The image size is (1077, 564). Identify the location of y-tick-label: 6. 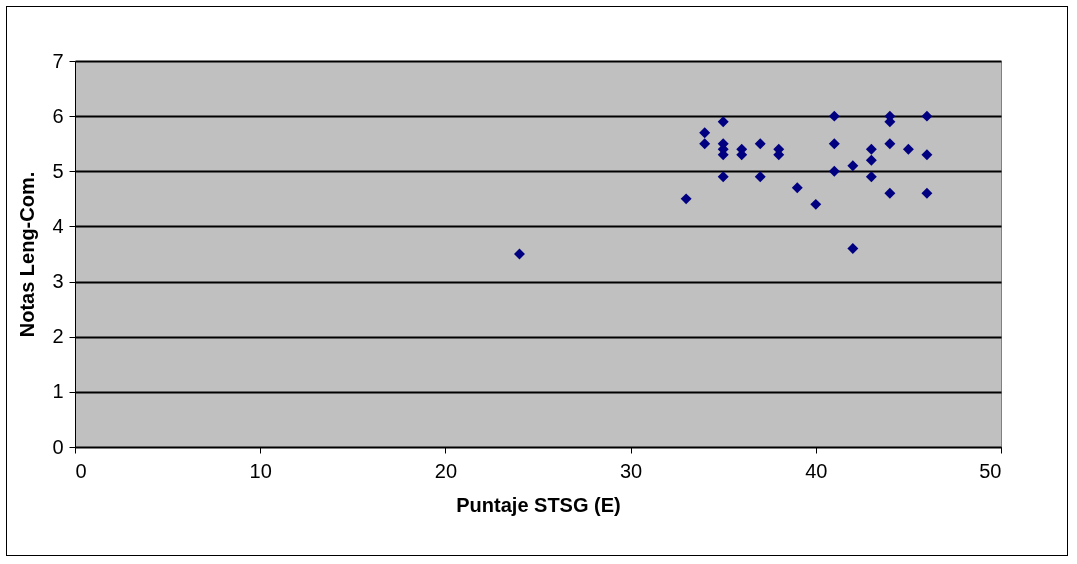
(58, 115).